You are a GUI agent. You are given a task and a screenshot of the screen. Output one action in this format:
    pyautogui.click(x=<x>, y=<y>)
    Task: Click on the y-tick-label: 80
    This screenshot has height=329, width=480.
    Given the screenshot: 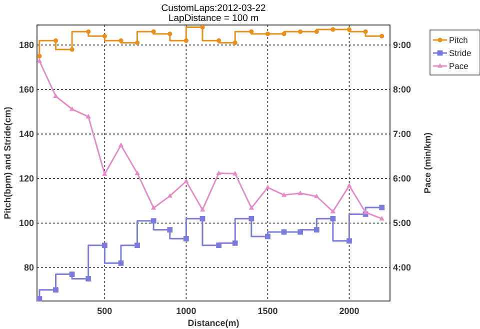 What is the action you would take?
    pyautogui.click(x=29, y=267)
    